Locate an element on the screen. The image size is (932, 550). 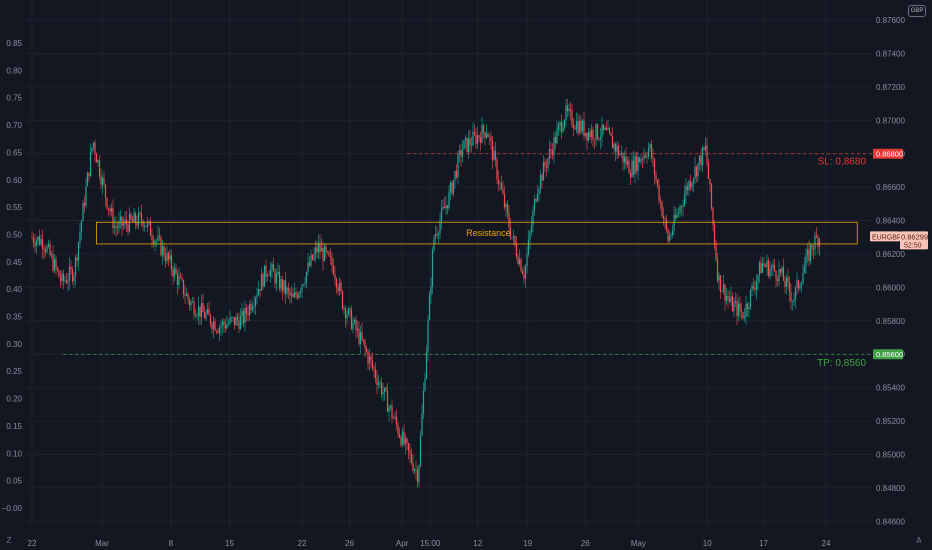
zoom-logo-icon: Z is located at coordinates (9, 540).